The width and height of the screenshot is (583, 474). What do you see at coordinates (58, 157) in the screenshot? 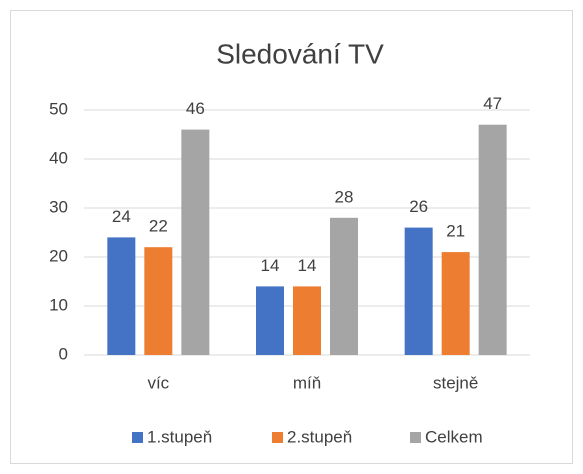
I see `y-tick-label: 40` at bounding box center [58, 157].